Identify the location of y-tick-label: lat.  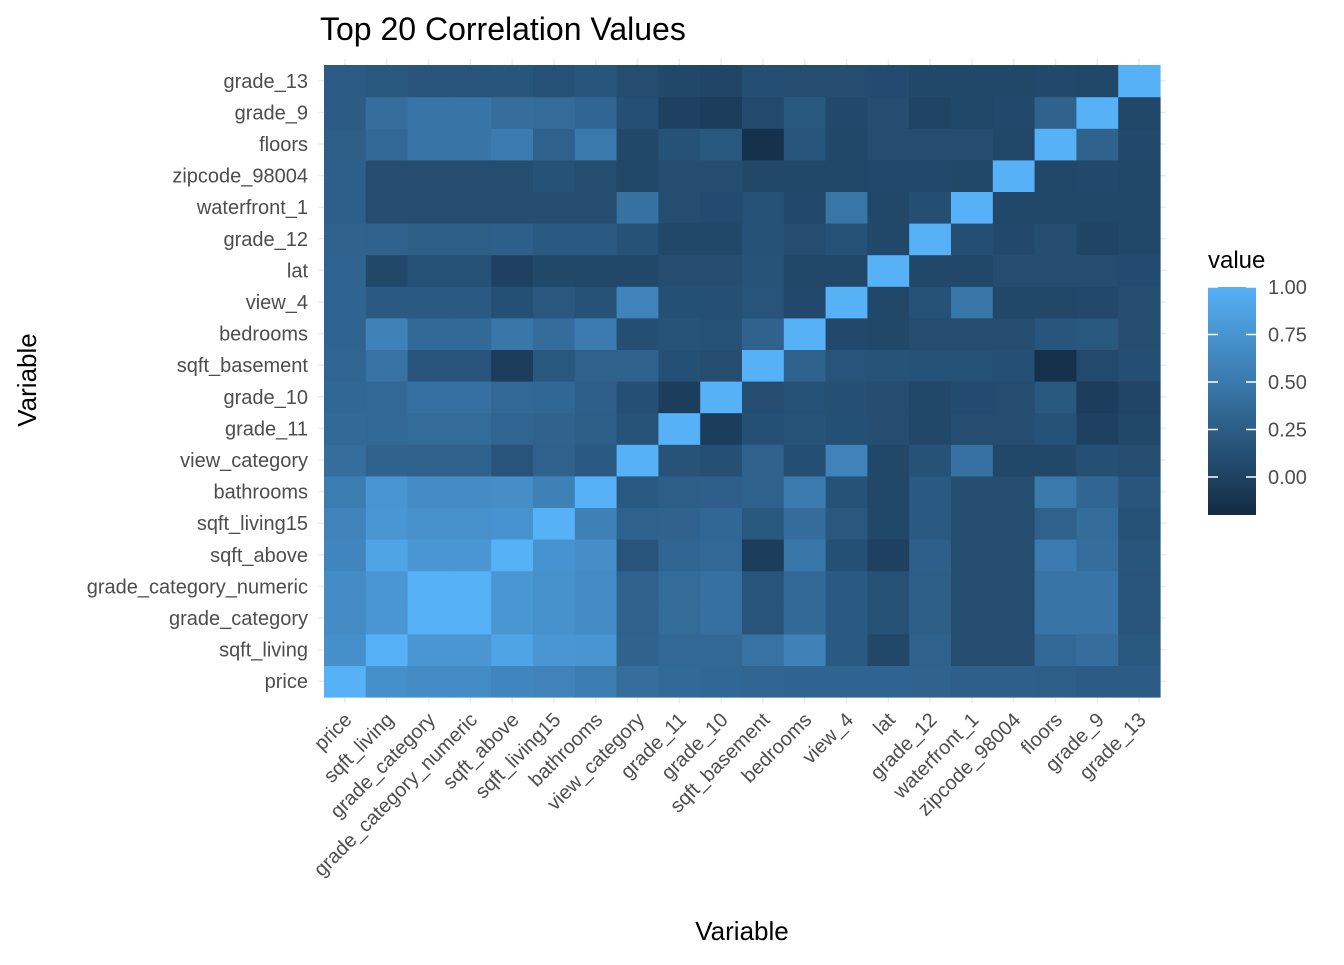
(298, 271).